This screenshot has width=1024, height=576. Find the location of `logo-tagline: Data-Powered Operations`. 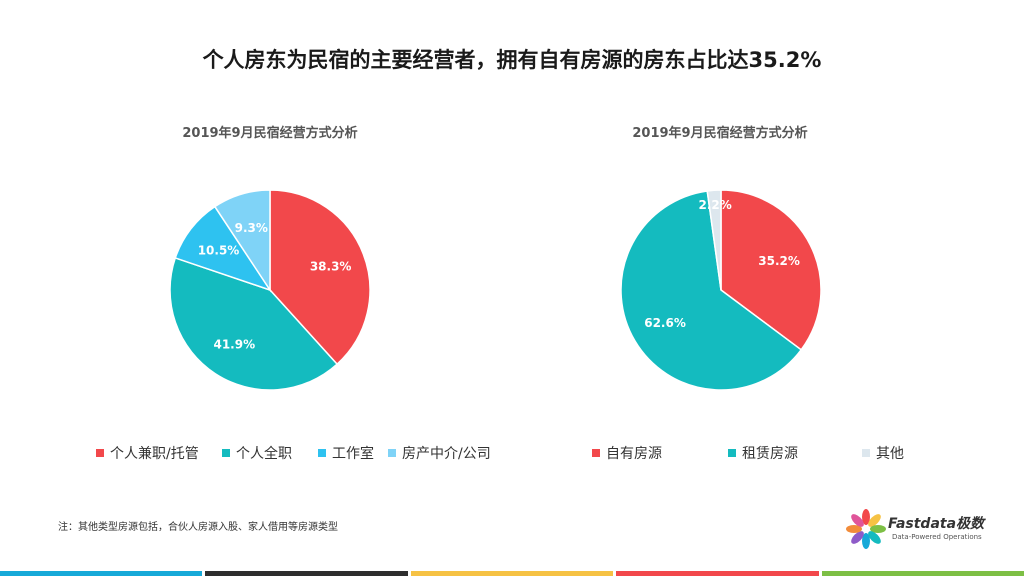

logo-tagline: Data-Powered Operations is located at coordinates (937, 537).